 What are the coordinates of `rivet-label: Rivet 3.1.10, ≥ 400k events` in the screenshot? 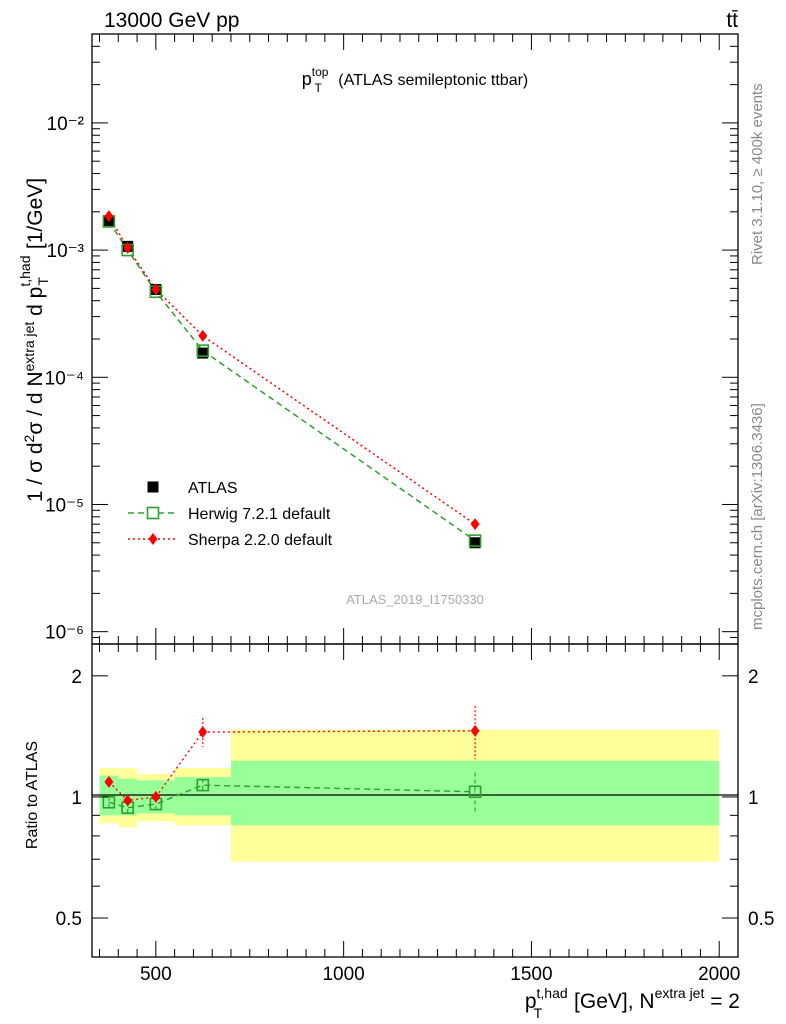 It's located at (757, 174).